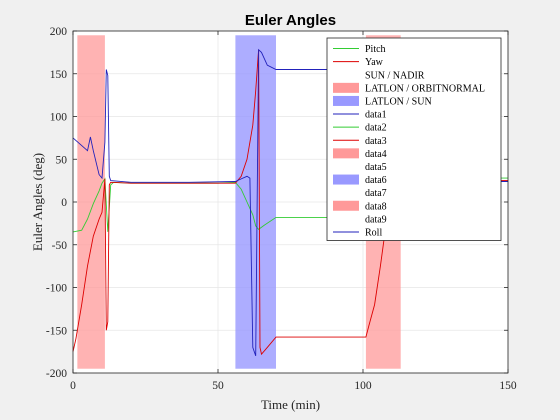 This screenshot has height=420, width=560. Describe the element at coordinates (59, 32) in the screenshot. I see `y-tick-label: 200` at that location.